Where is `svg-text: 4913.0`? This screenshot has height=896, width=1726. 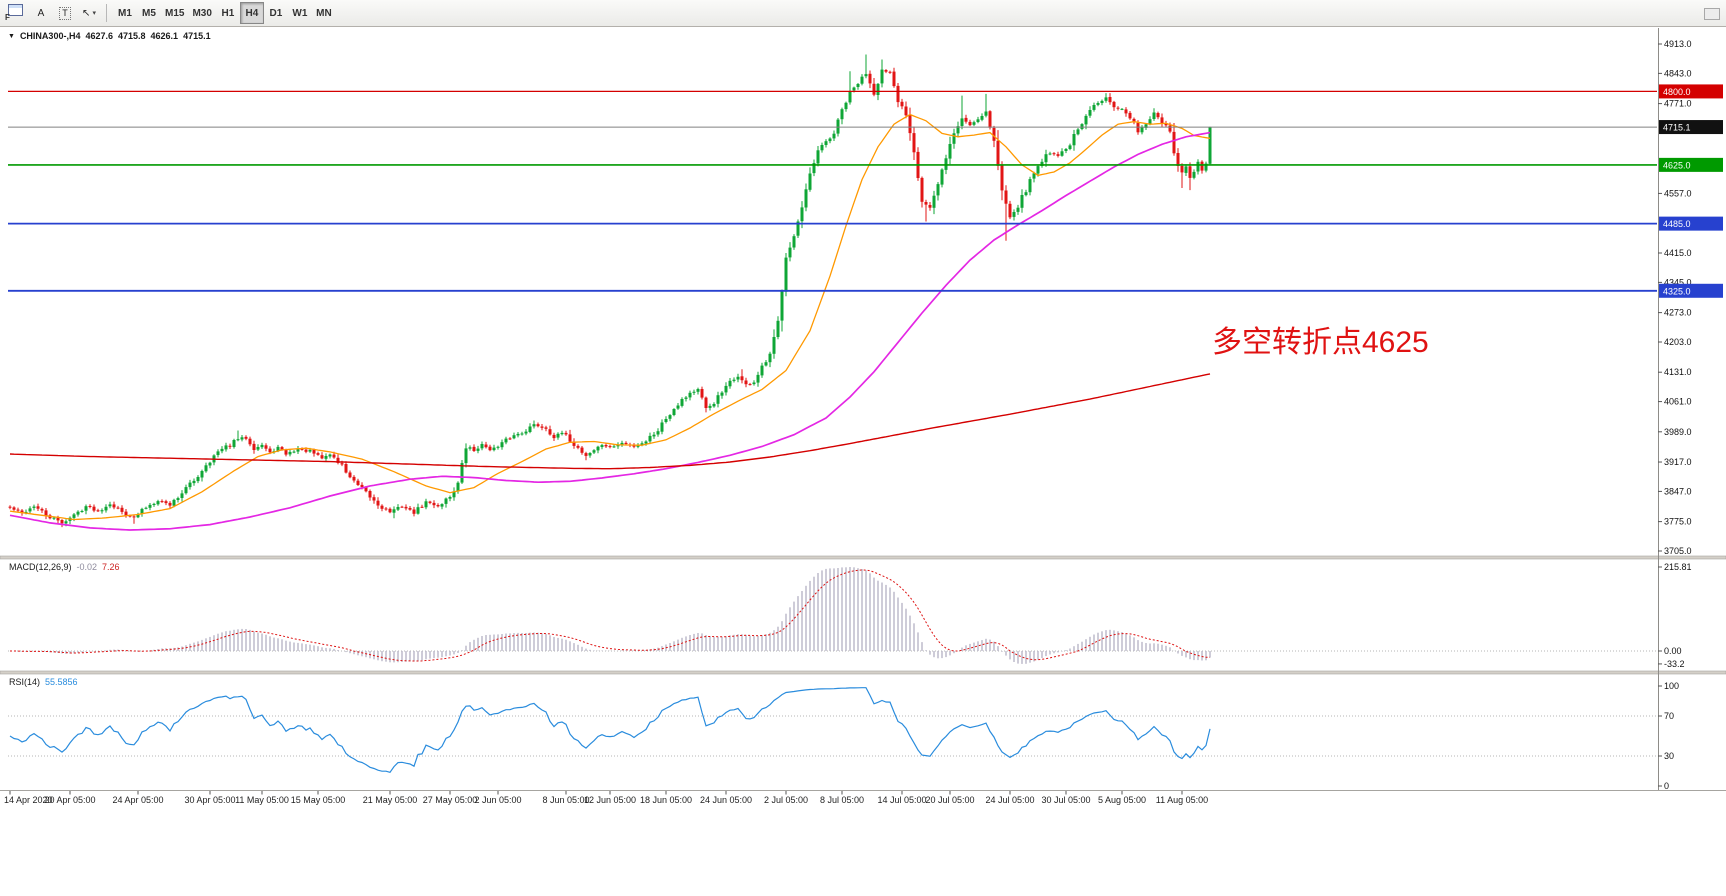 svg-text: 4913.0 is located at coordinates (1678, 44).